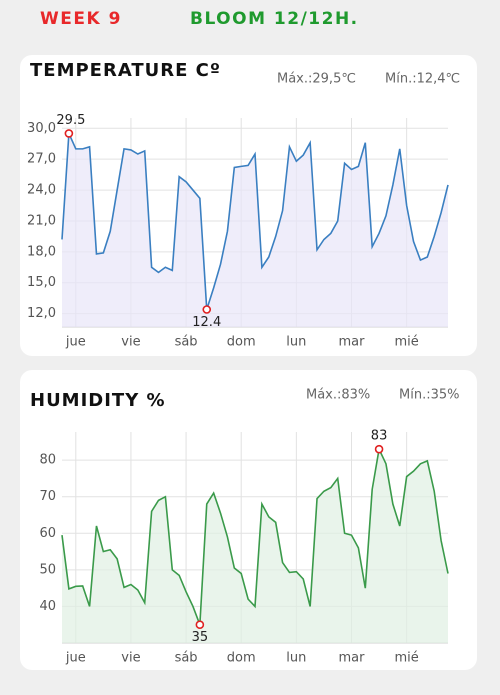 This screenshot has width=500, height=695. I want to click on point-label: 29.5, so click(70, 120).